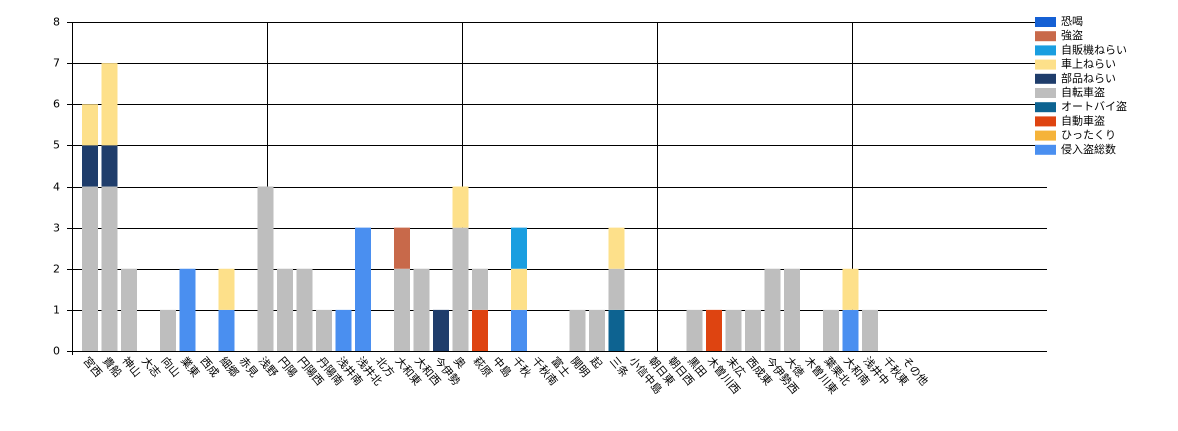 The width and height of the screenshot is (1178, 431). Describe the element at coordinates (56, 22) in the screenshot. I see `y-tick-label: 8` at that location.